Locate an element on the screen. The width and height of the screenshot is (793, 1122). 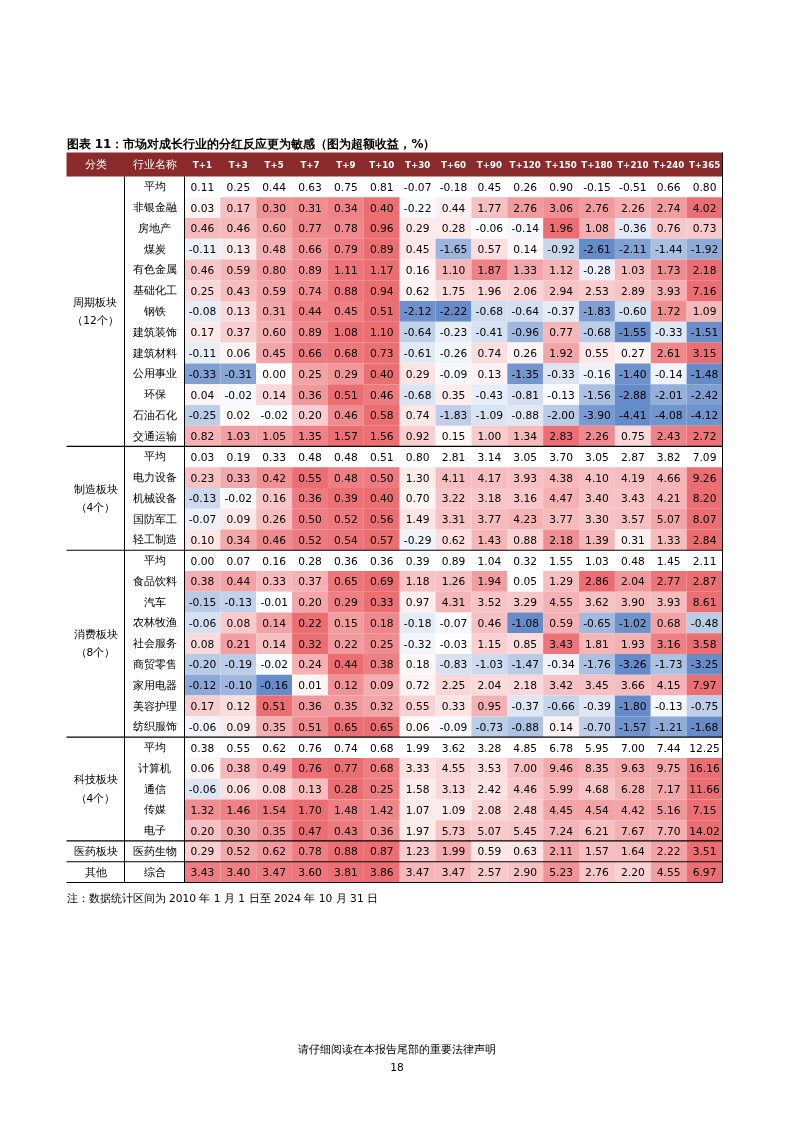
x-tick-label: T+210 is located at coordinates (633, 164).